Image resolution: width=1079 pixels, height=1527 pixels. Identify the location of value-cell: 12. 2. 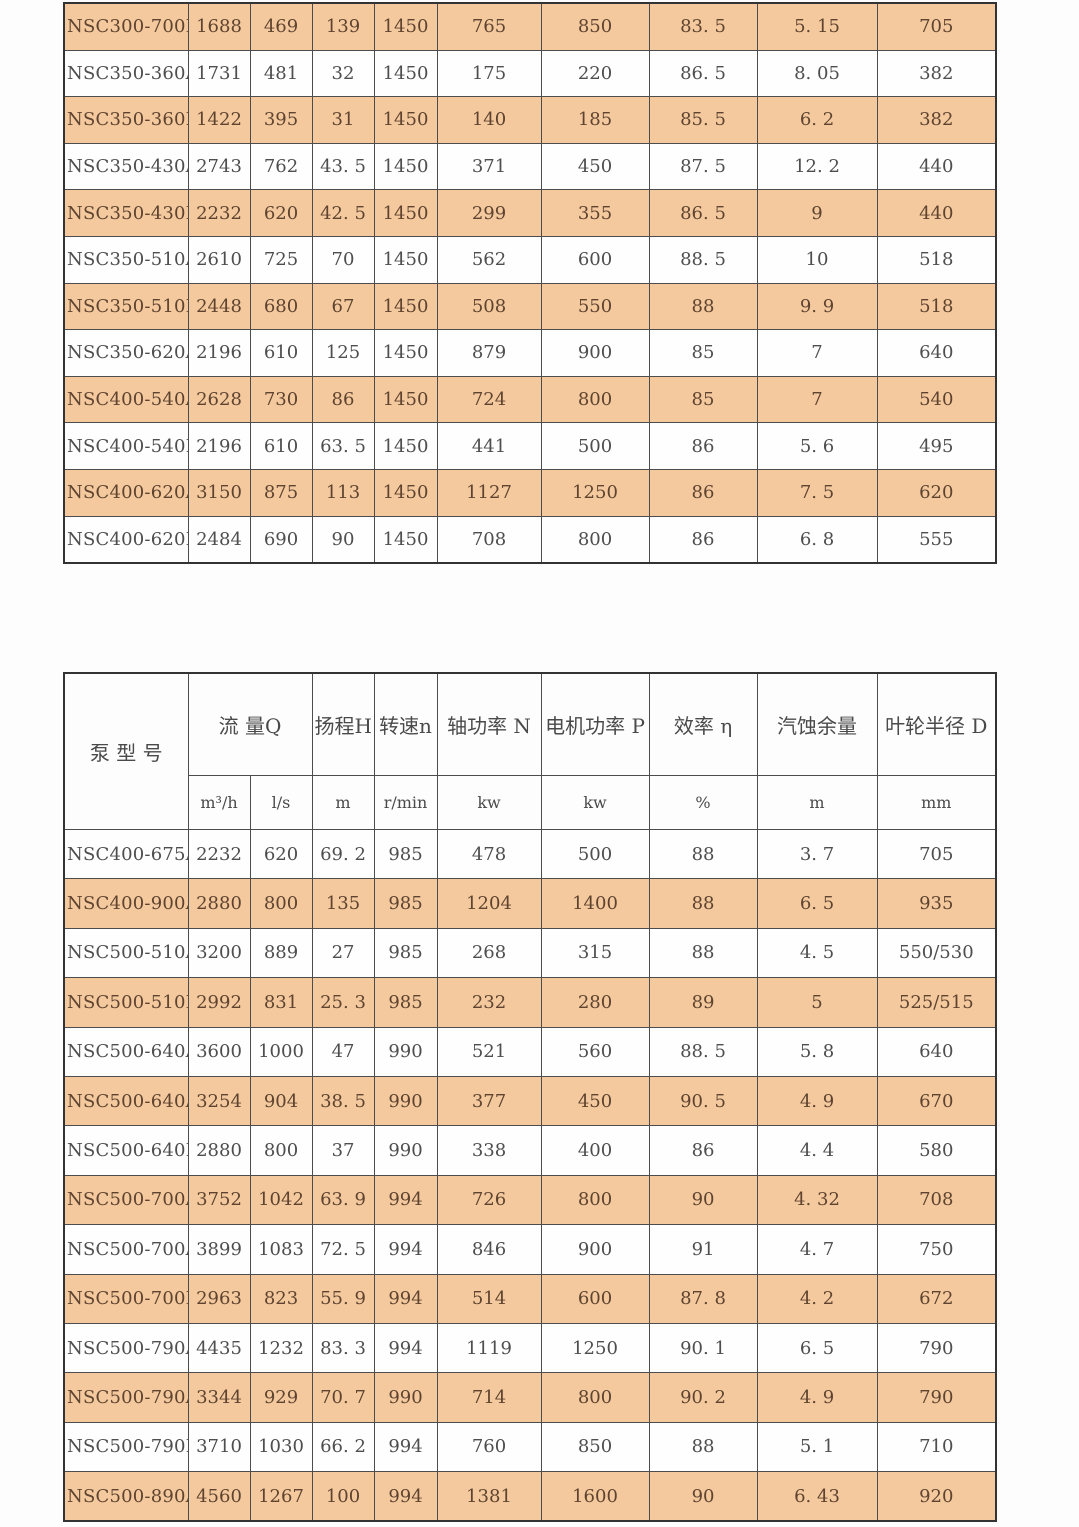
(817, 166).